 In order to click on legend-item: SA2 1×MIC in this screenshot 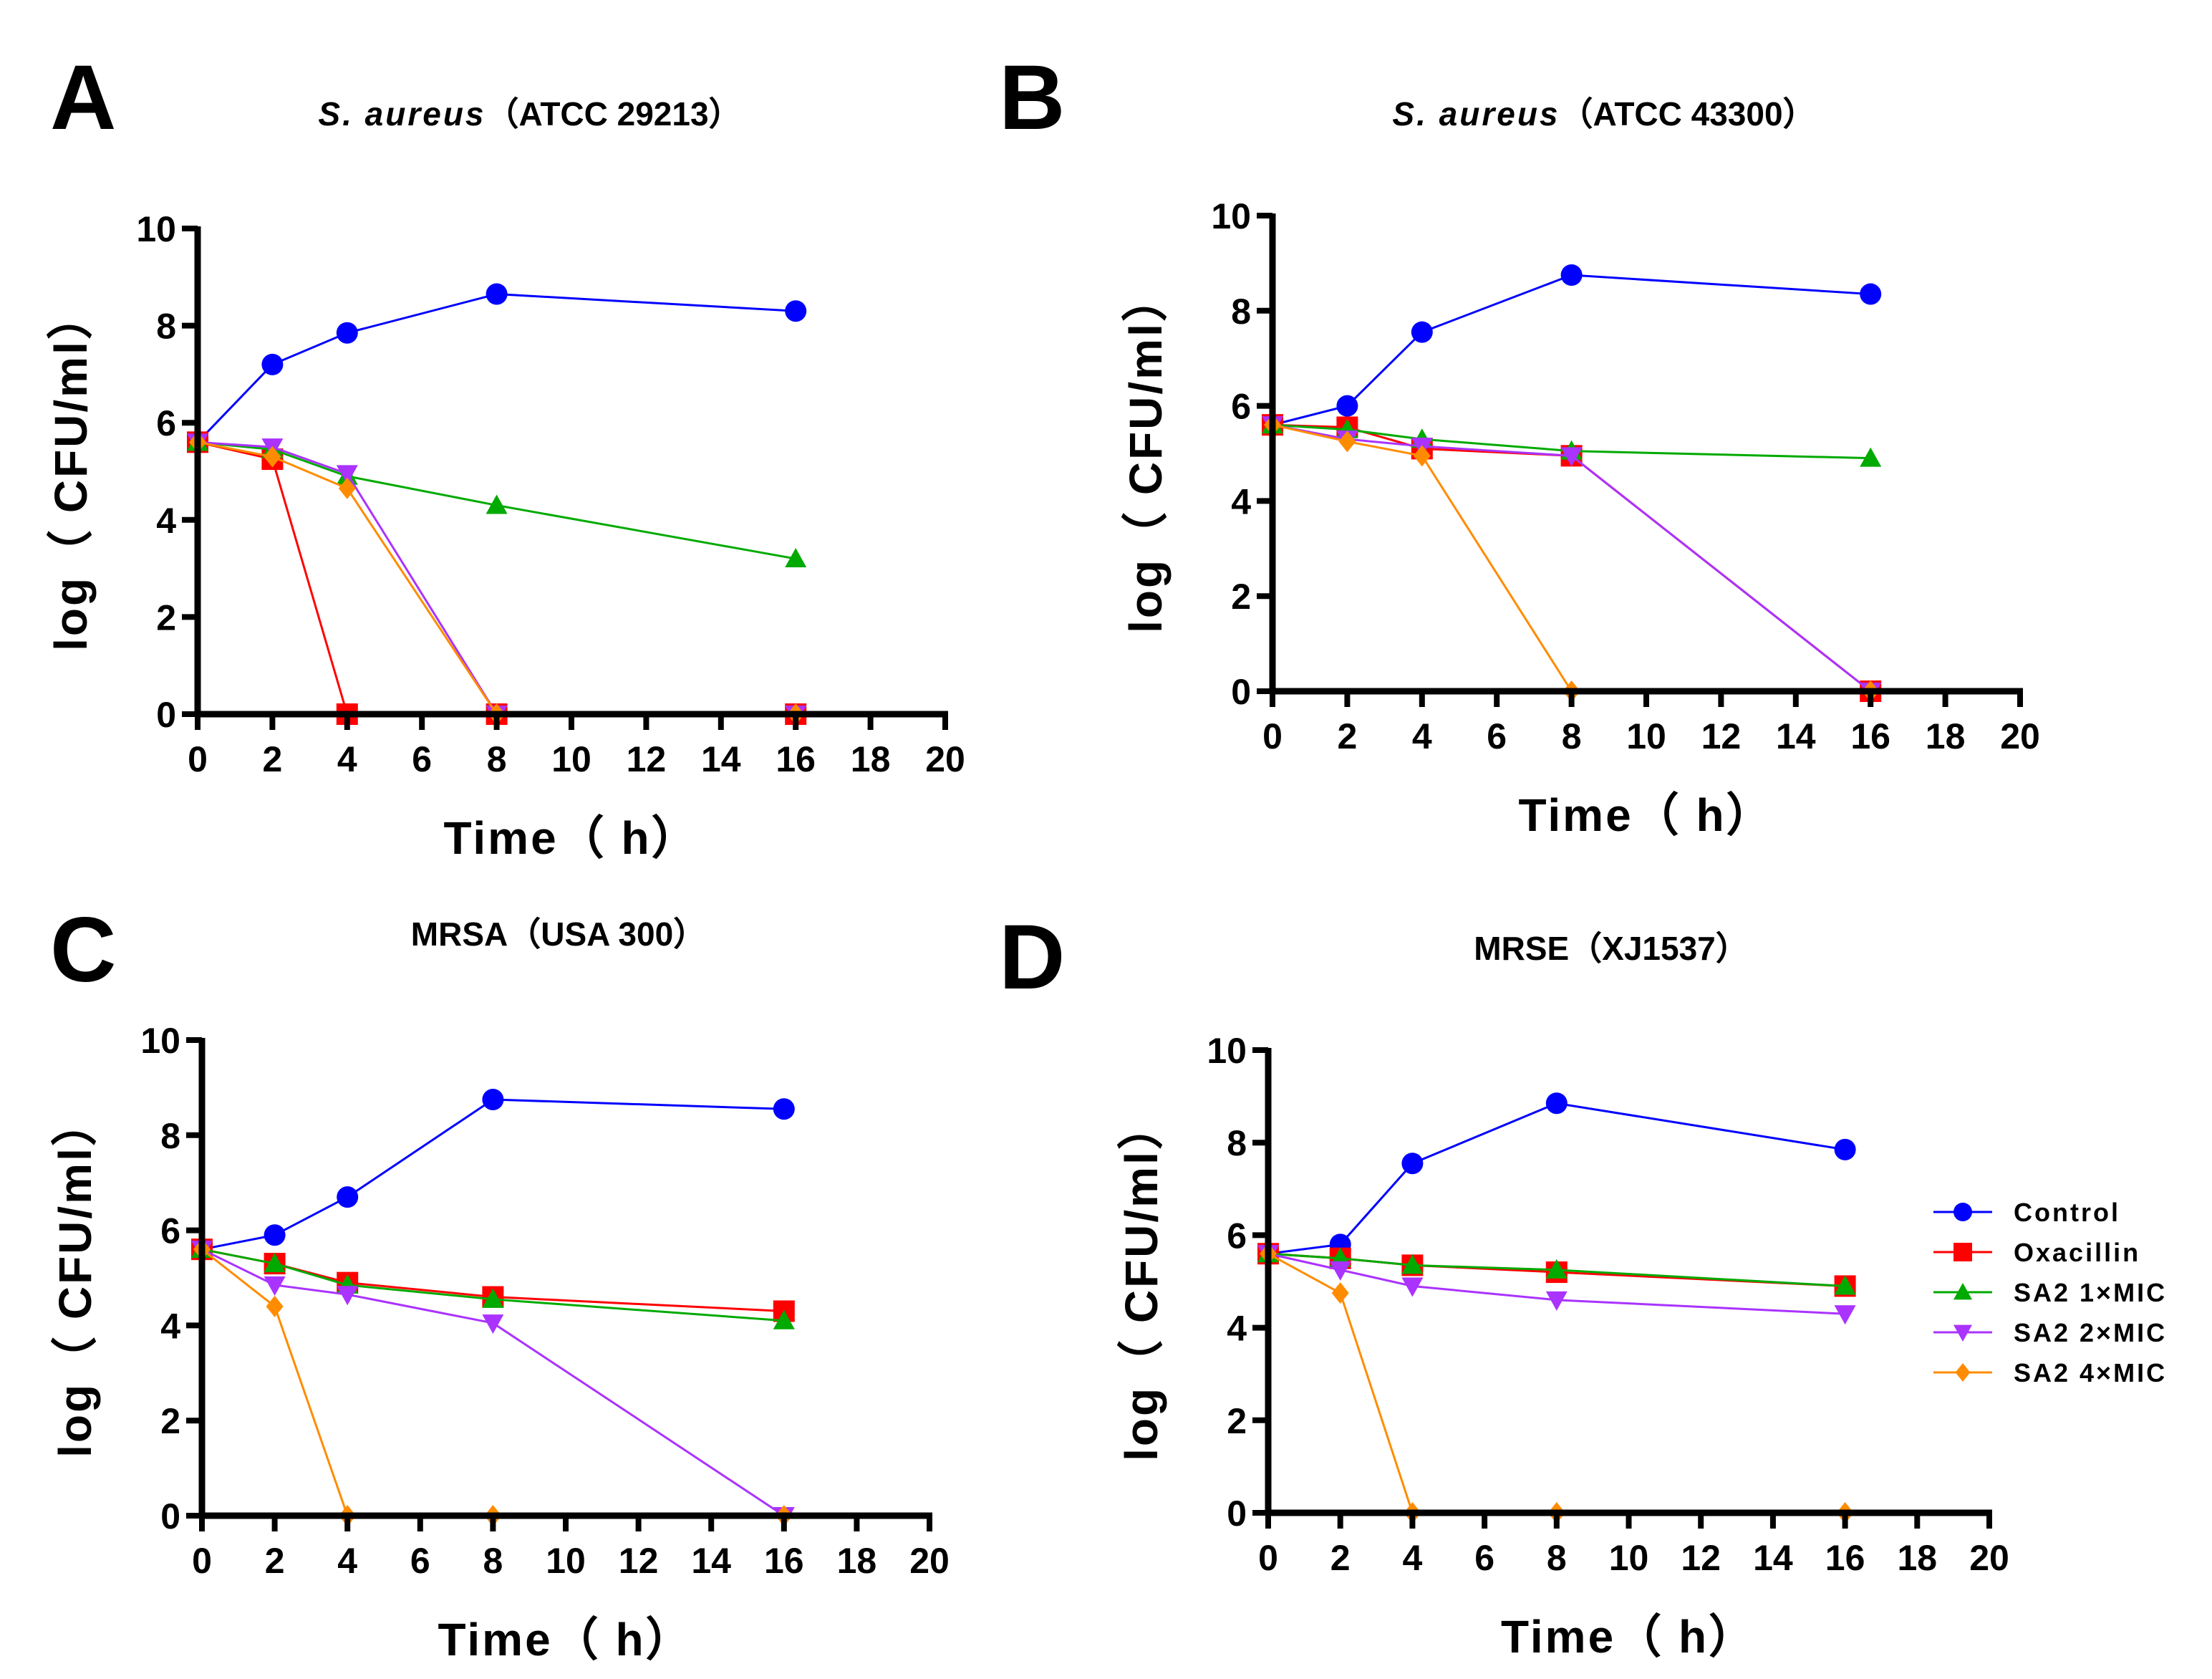, I will do `click(2050, 1292)`.